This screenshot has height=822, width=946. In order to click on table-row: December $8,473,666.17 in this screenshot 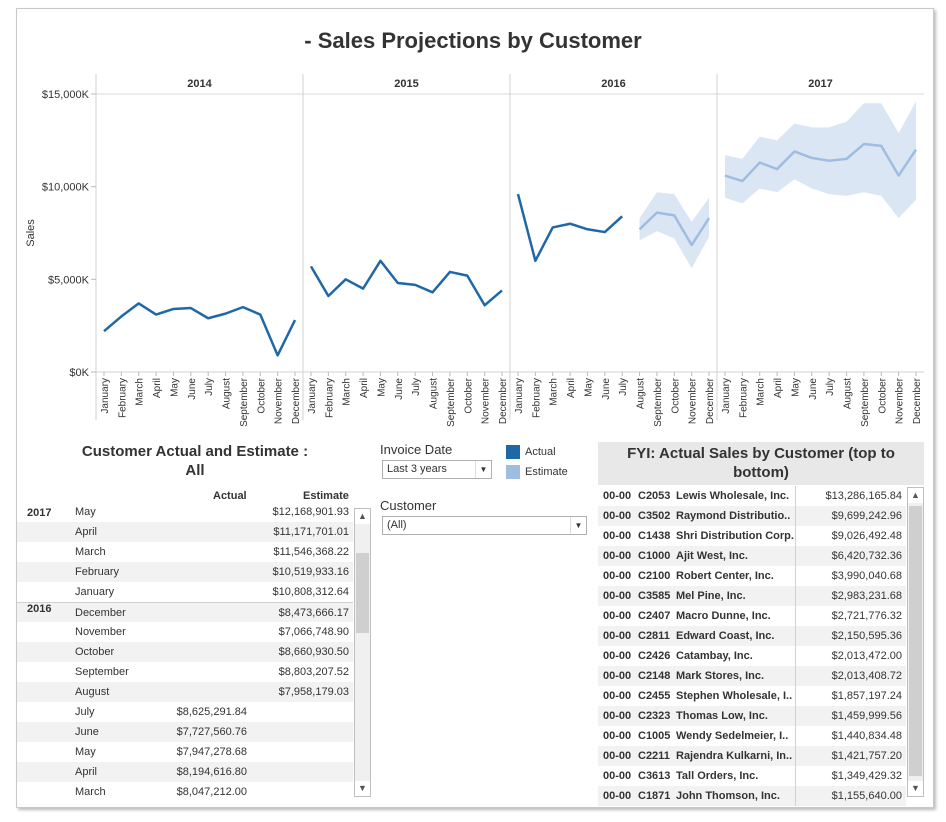, I will do `click(185, 612)`.